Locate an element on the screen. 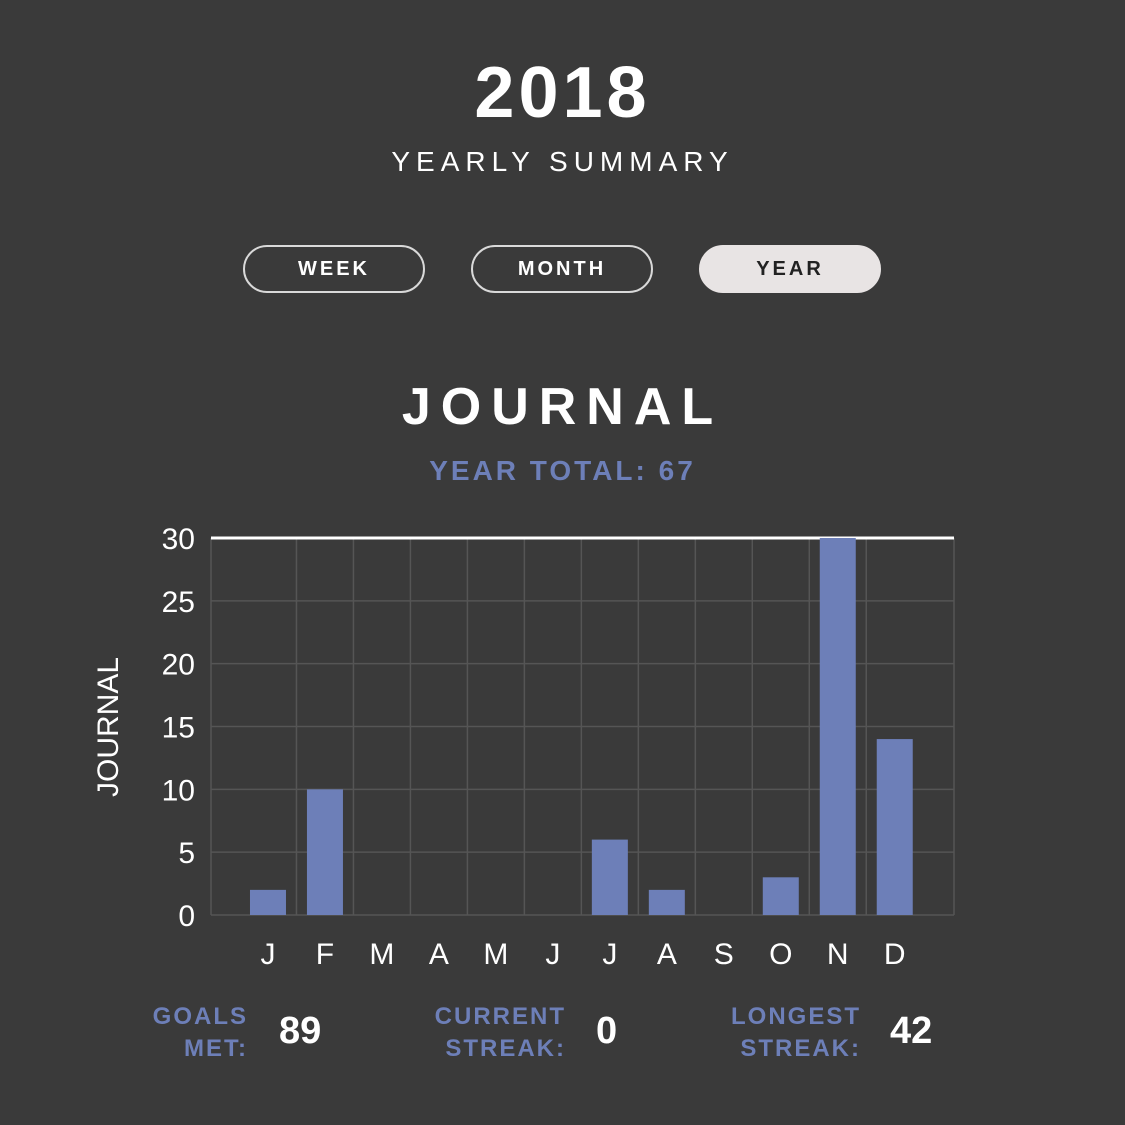 This screenshot has width=1125, height=1125. goals-met-label-line2: MET: is located at coordinates (216, 1048).